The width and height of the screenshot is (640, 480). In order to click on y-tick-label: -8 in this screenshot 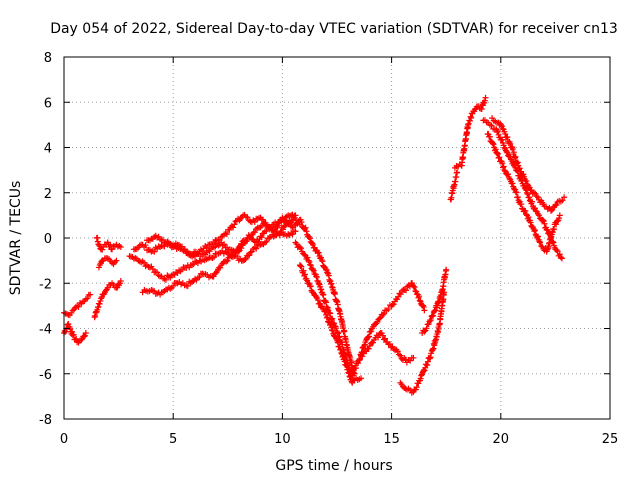, I will do `click(45, 420)`.